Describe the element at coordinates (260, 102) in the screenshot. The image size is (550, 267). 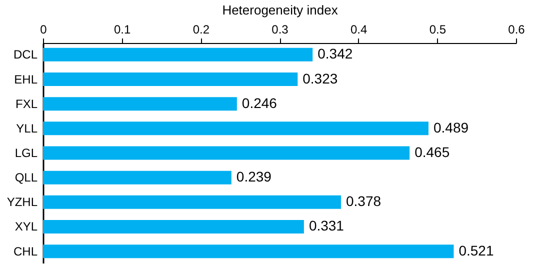
I see `data-label: 0.246` at that location.